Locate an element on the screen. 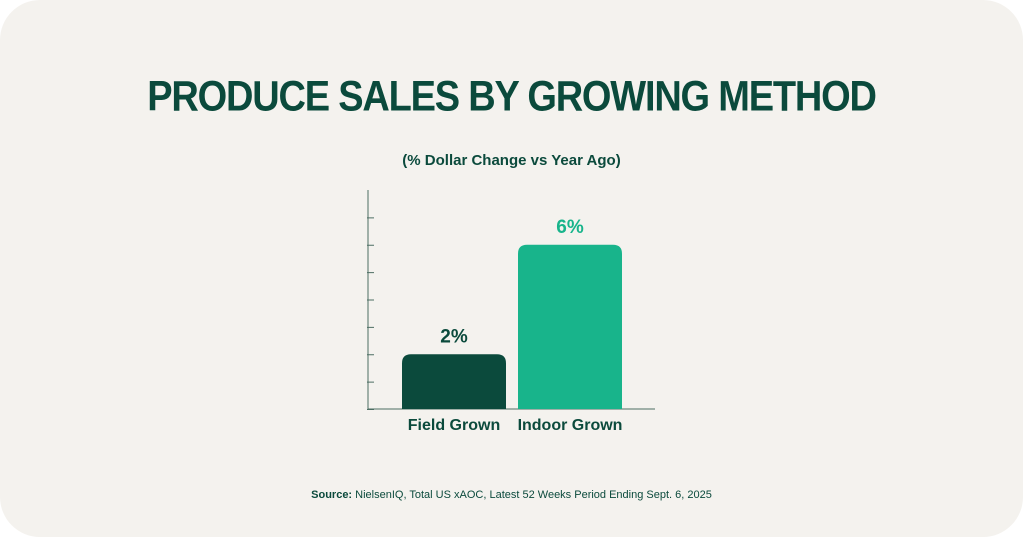  labels-group: 2% Field Grown 6% Indoor Grown is located at coordinates (515, 325).